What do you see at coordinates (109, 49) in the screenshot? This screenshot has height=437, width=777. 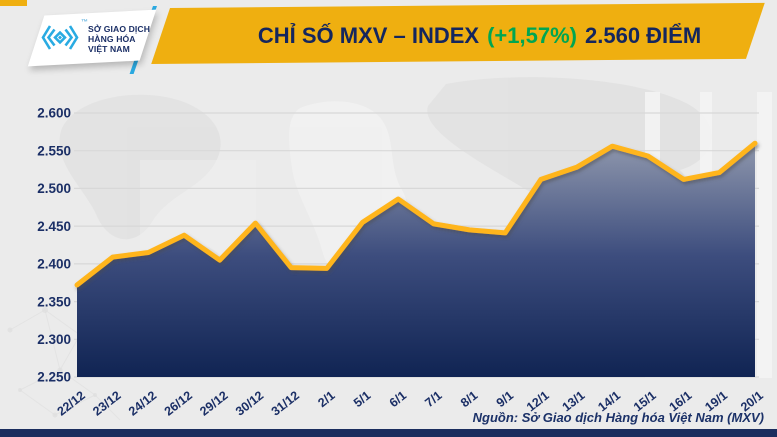 I see `logo-org-line3: VIỆT NAM` at bounding box center [109, 49].